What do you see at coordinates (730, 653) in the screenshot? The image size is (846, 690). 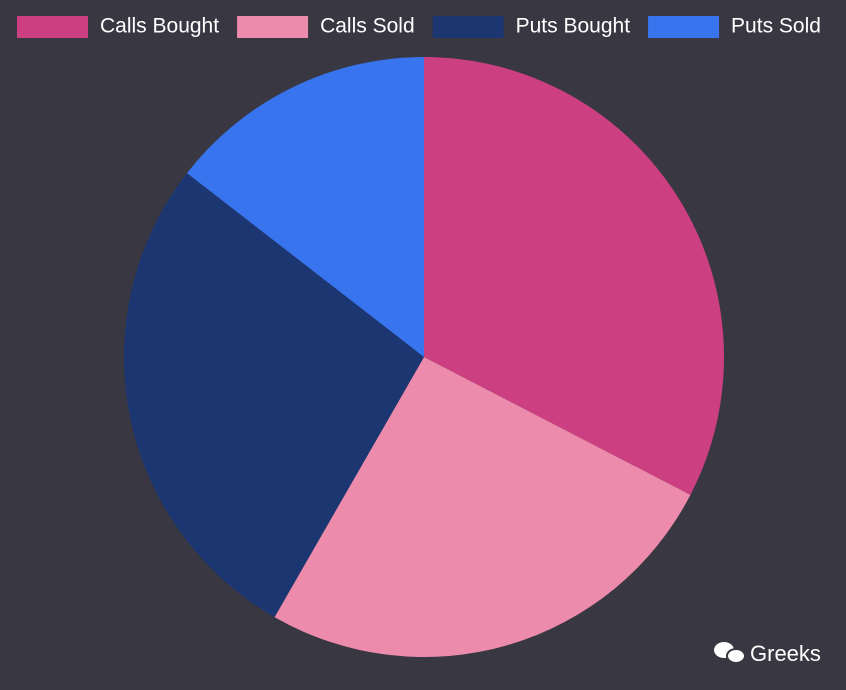 I see `watermark-icon` at bounding box center [730, 653].